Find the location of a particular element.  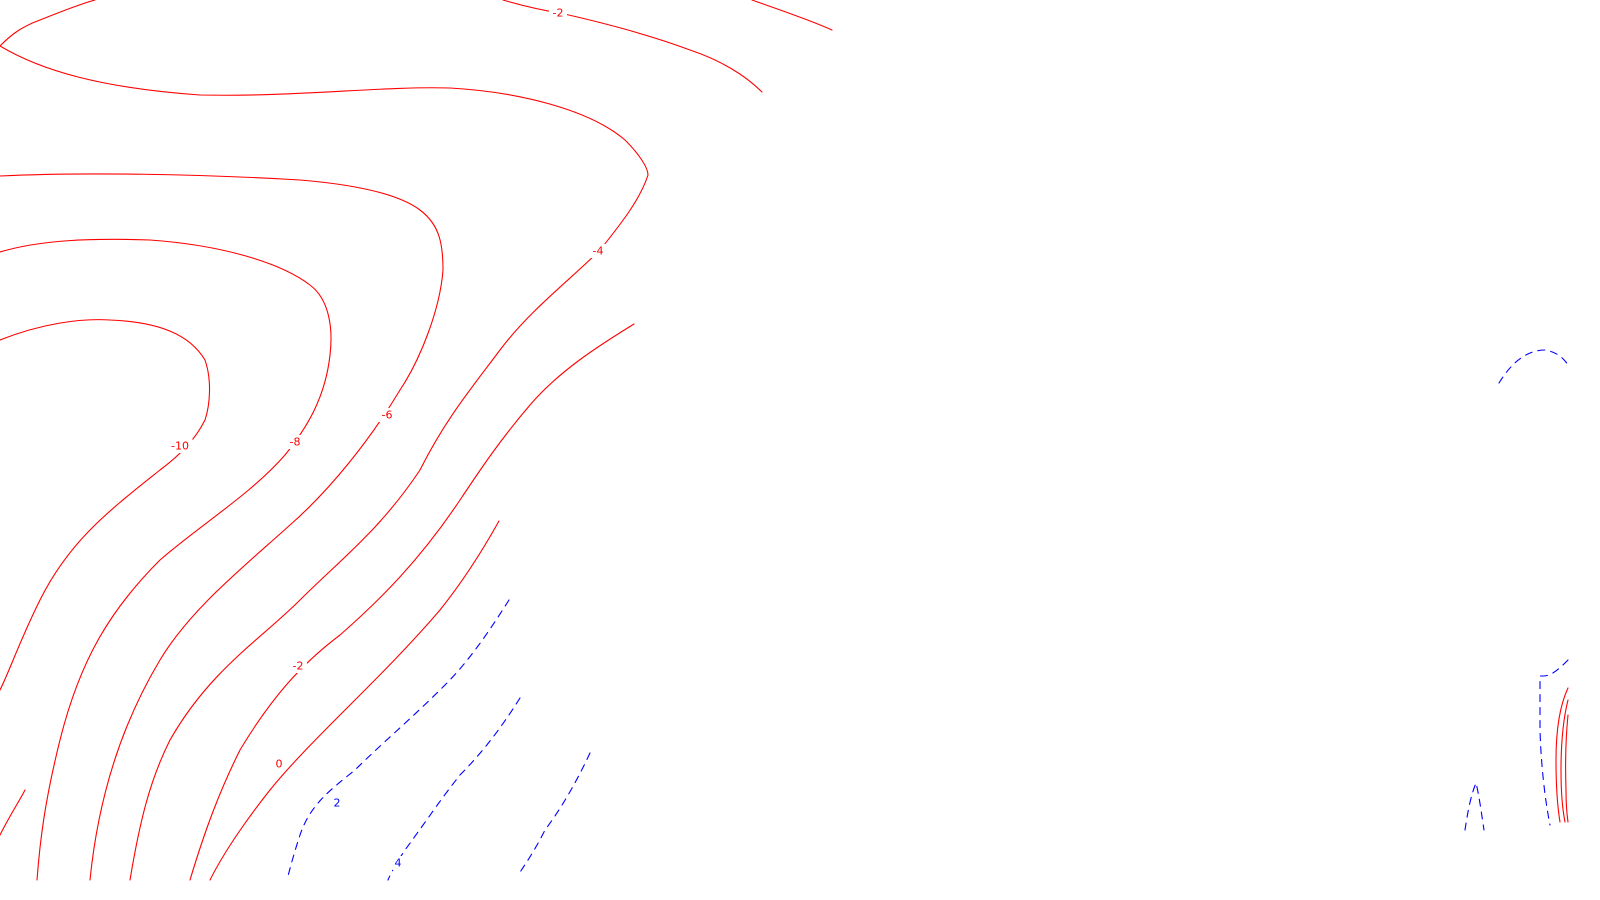

contour-label-zero-7: 0 is located at coordinates (279, 764).